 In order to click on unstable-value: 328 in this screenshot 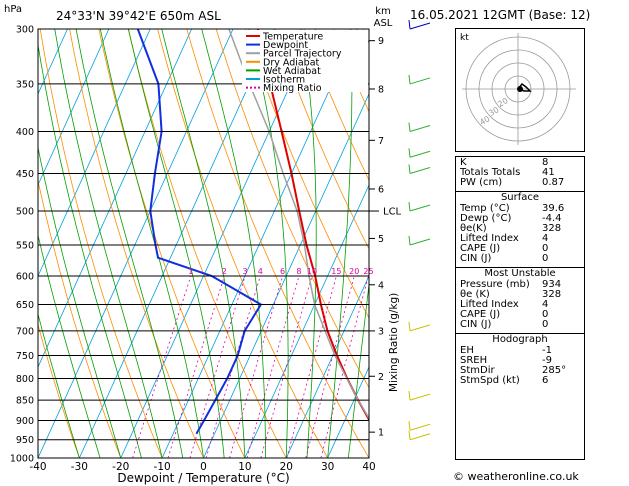, I will do `click(552, 294)`.